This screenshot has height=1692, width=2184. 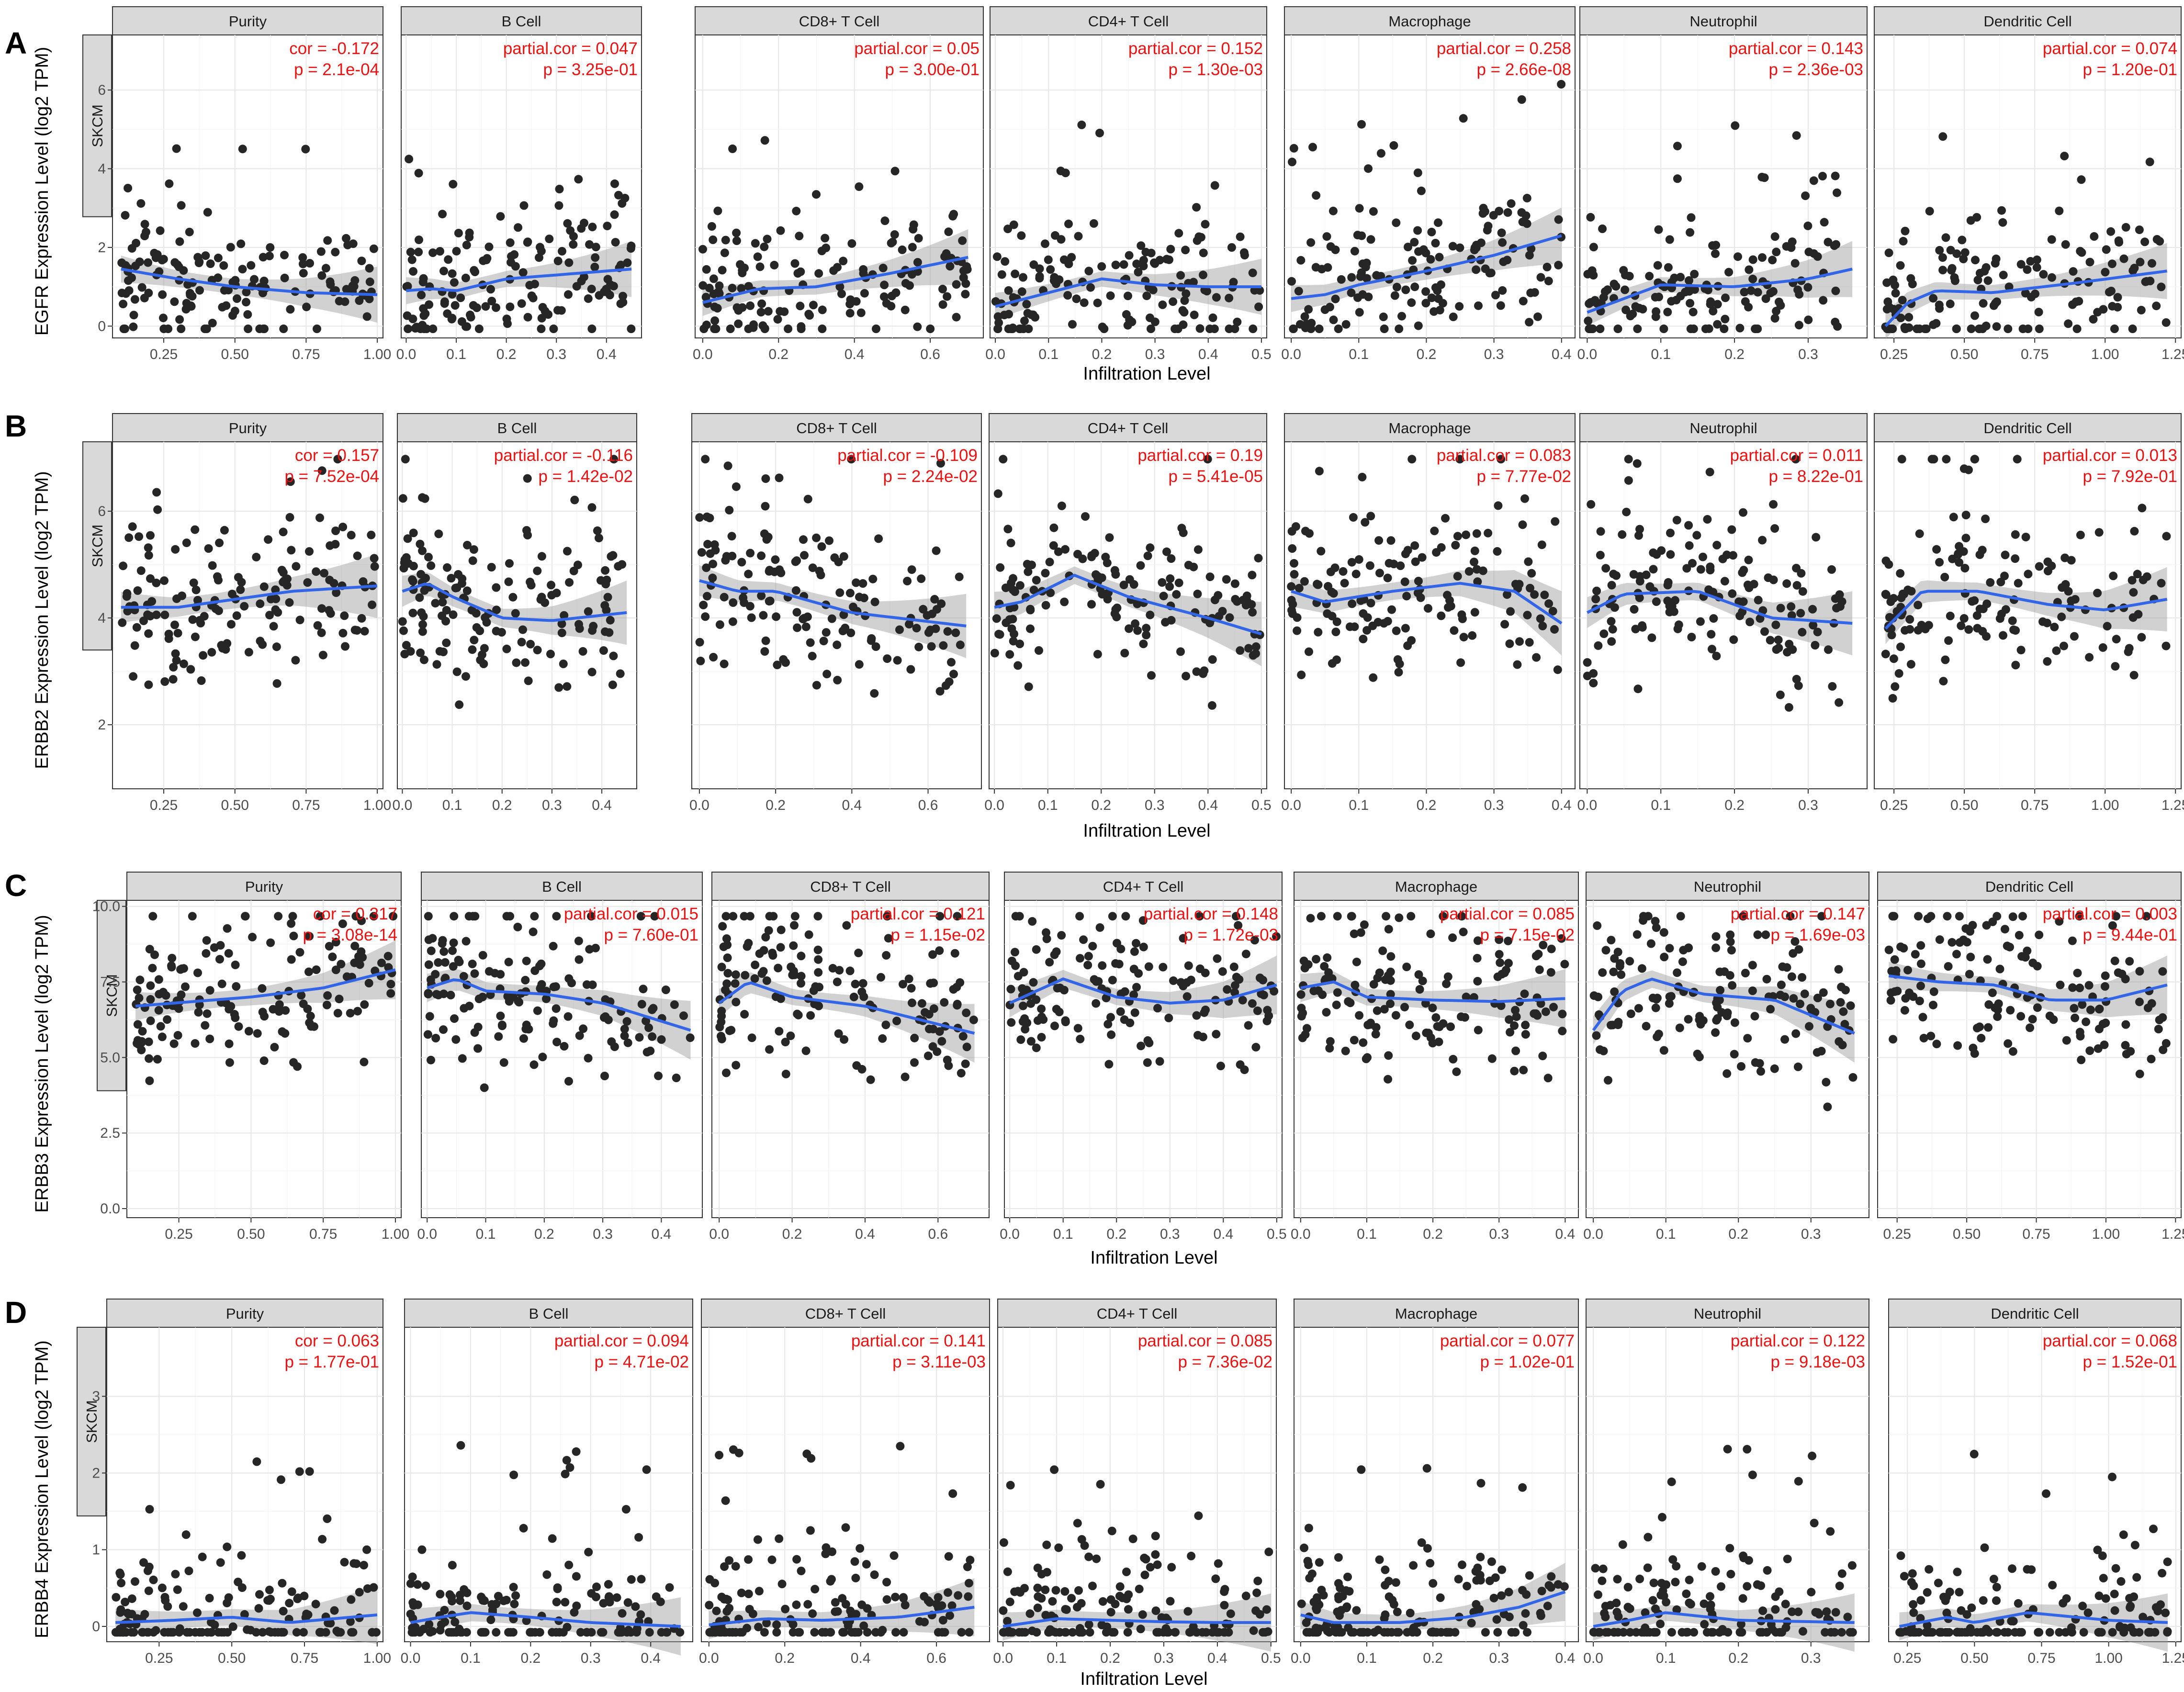 I want to click on facet-strip-label: Neutrophil, so click(x=1728, y=1313).